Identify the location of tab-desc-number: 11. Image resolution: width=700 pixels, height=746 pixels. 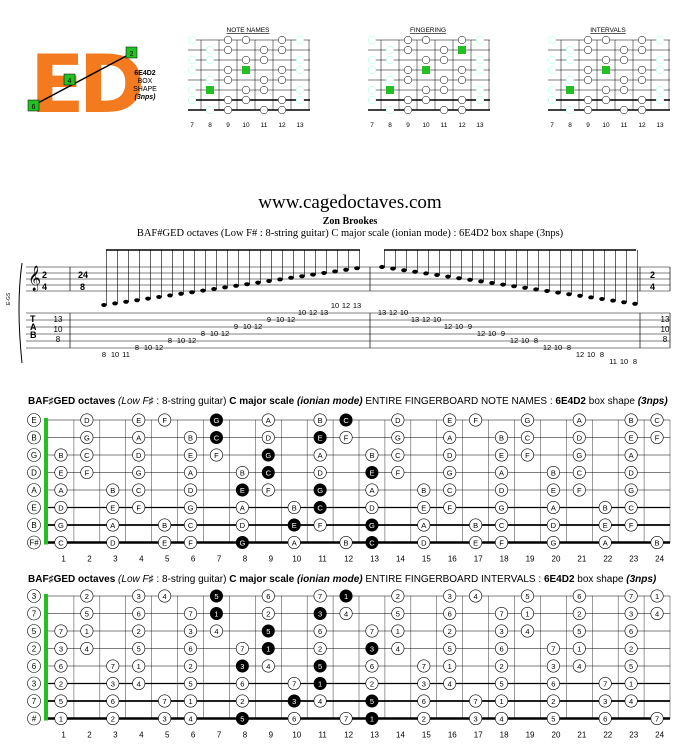
(613, 361).